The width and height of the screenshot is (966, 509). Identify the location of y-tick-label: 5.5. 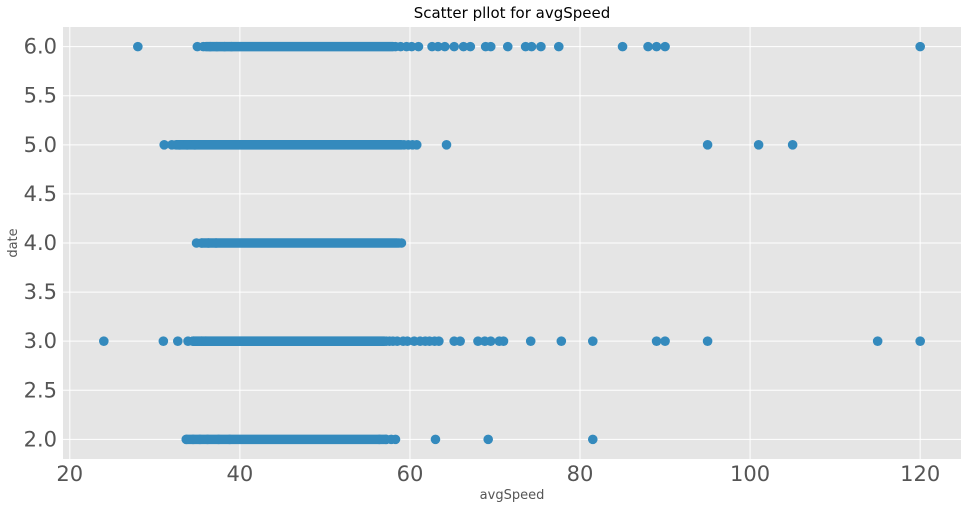
(40, 96).